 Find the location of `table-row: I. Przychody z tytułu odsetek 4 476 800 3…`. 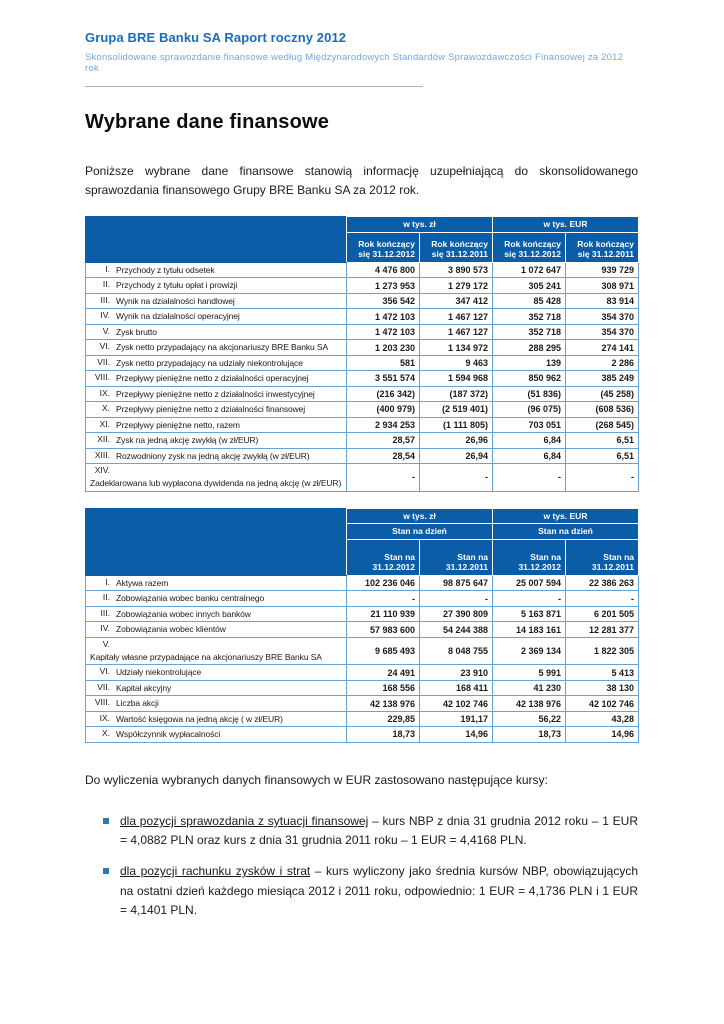

table-row: I. Przychody z tytułu odsetek 4 476 800 3… is located at coordinates (362, 270).